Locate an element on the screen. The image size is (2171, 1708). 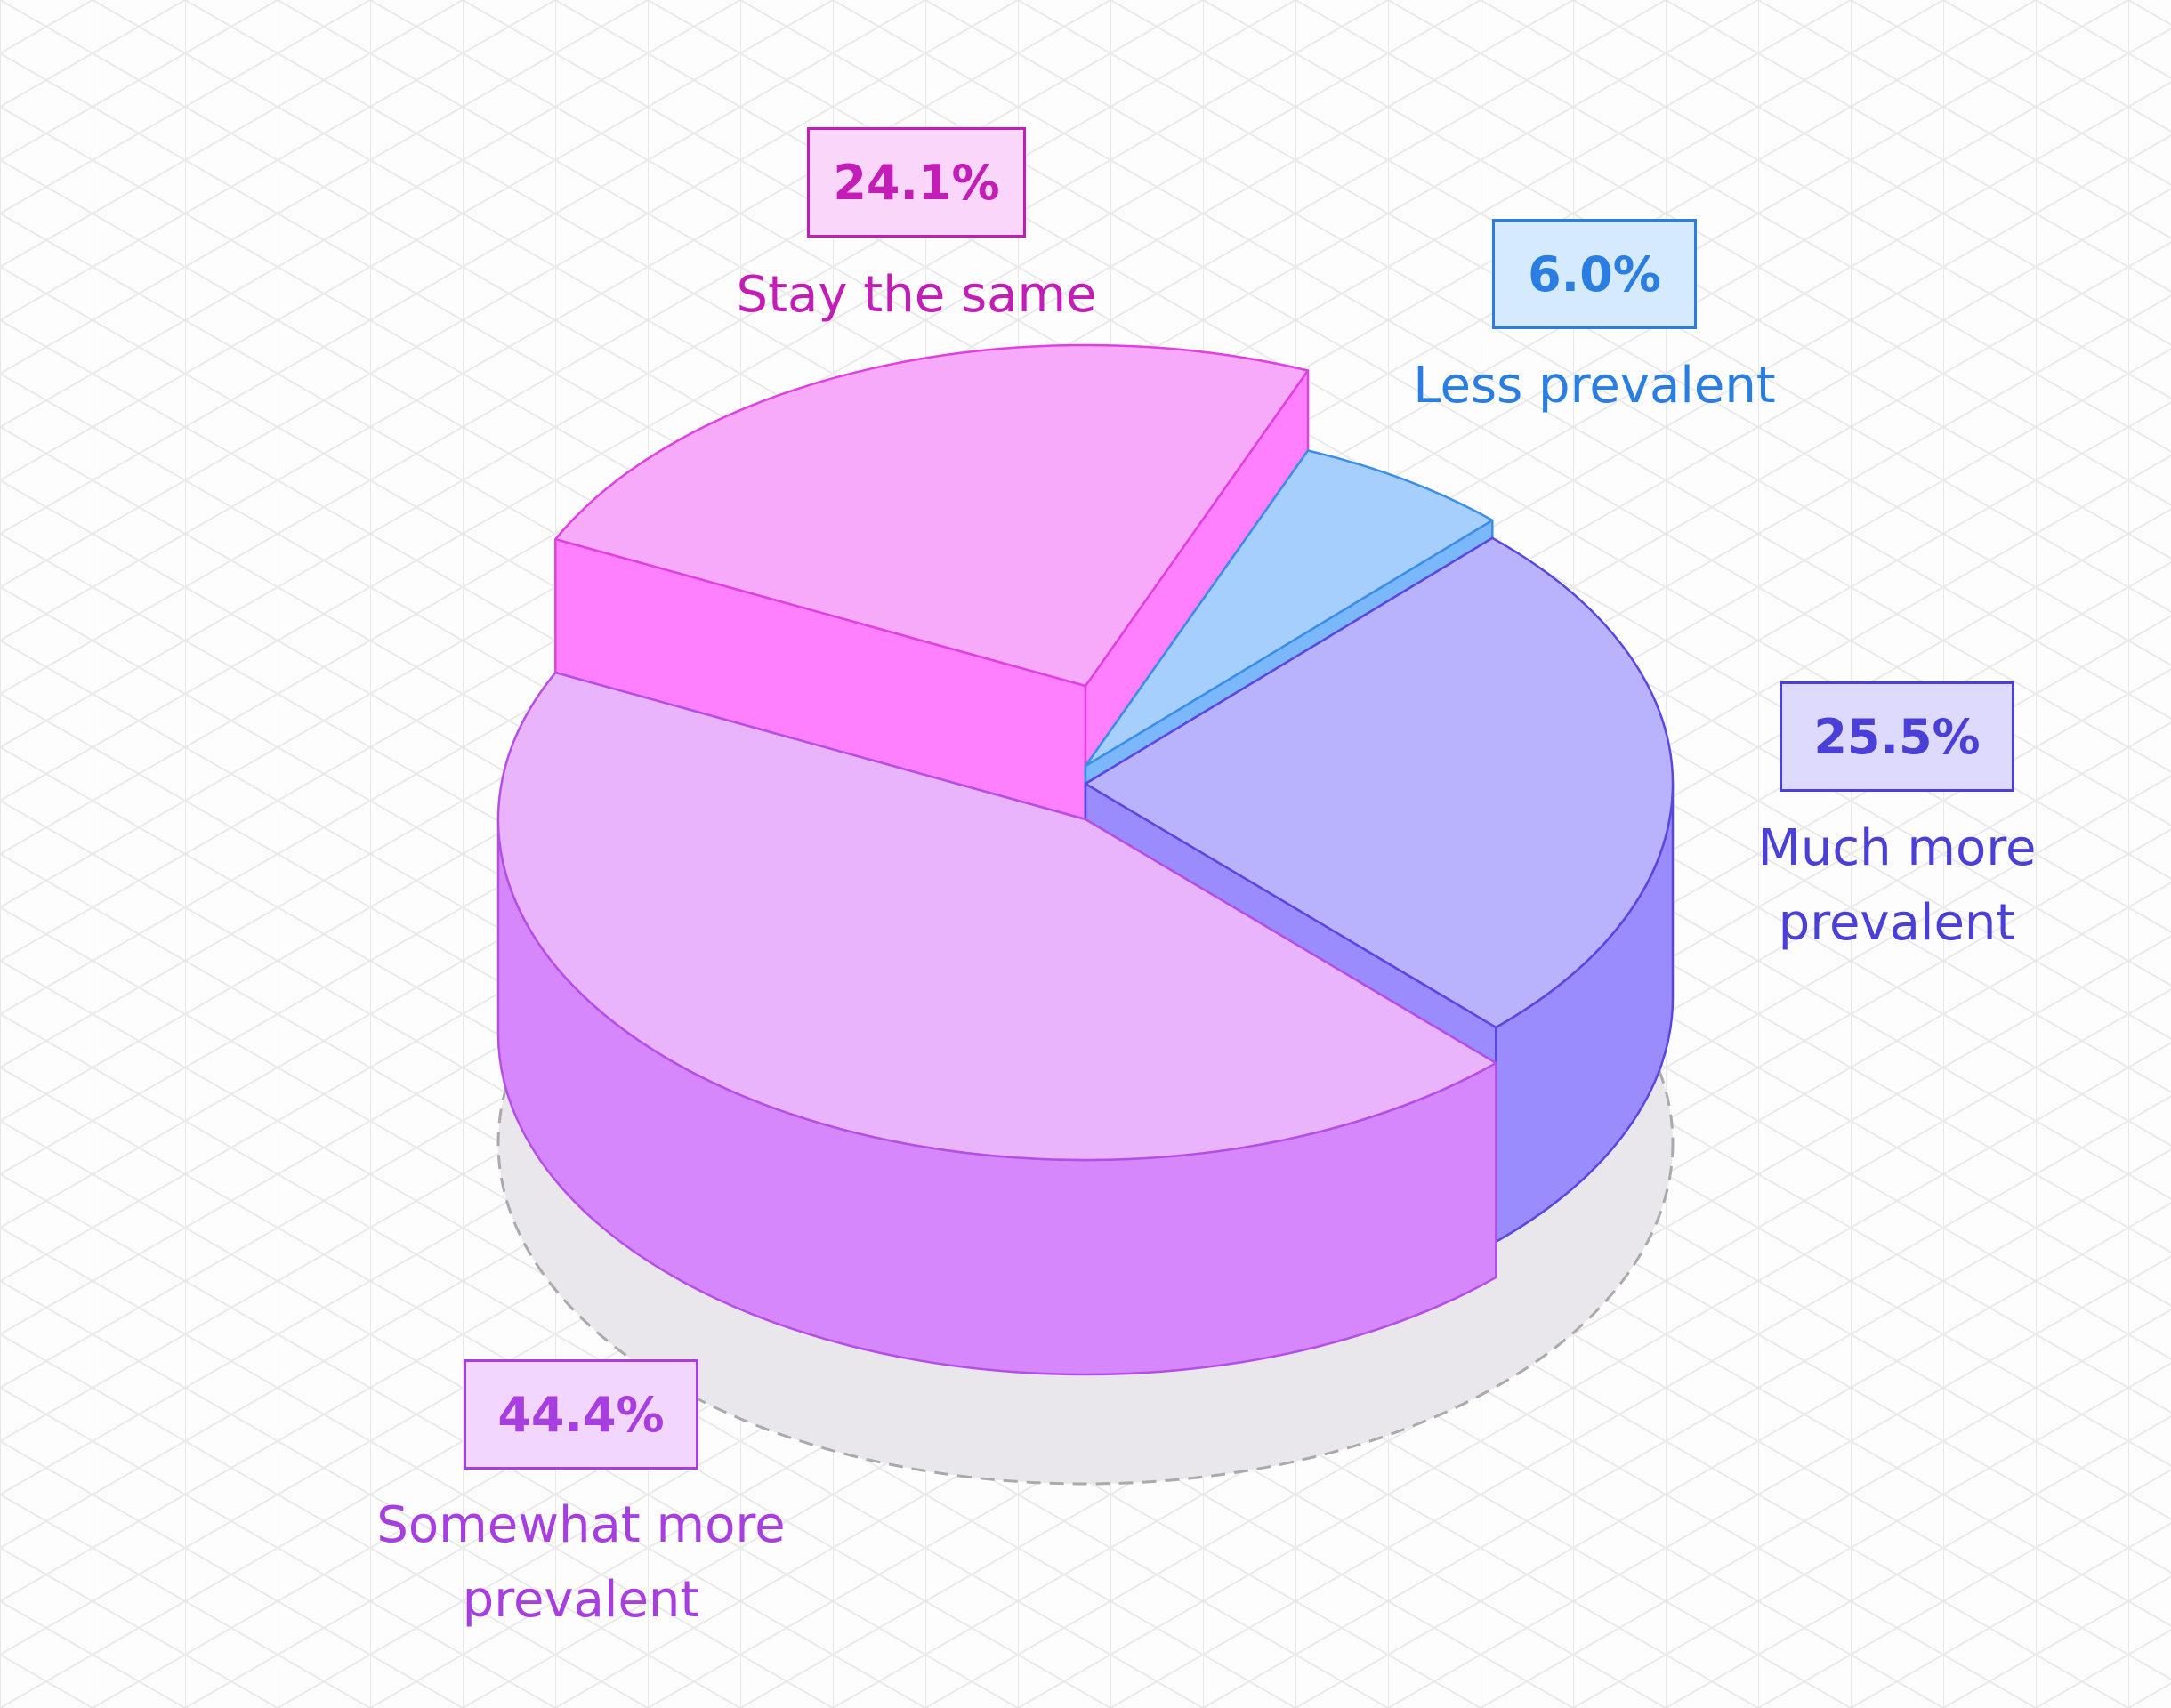
category-label: Somewhat more prevalent is located at coordinates (581, 1562).